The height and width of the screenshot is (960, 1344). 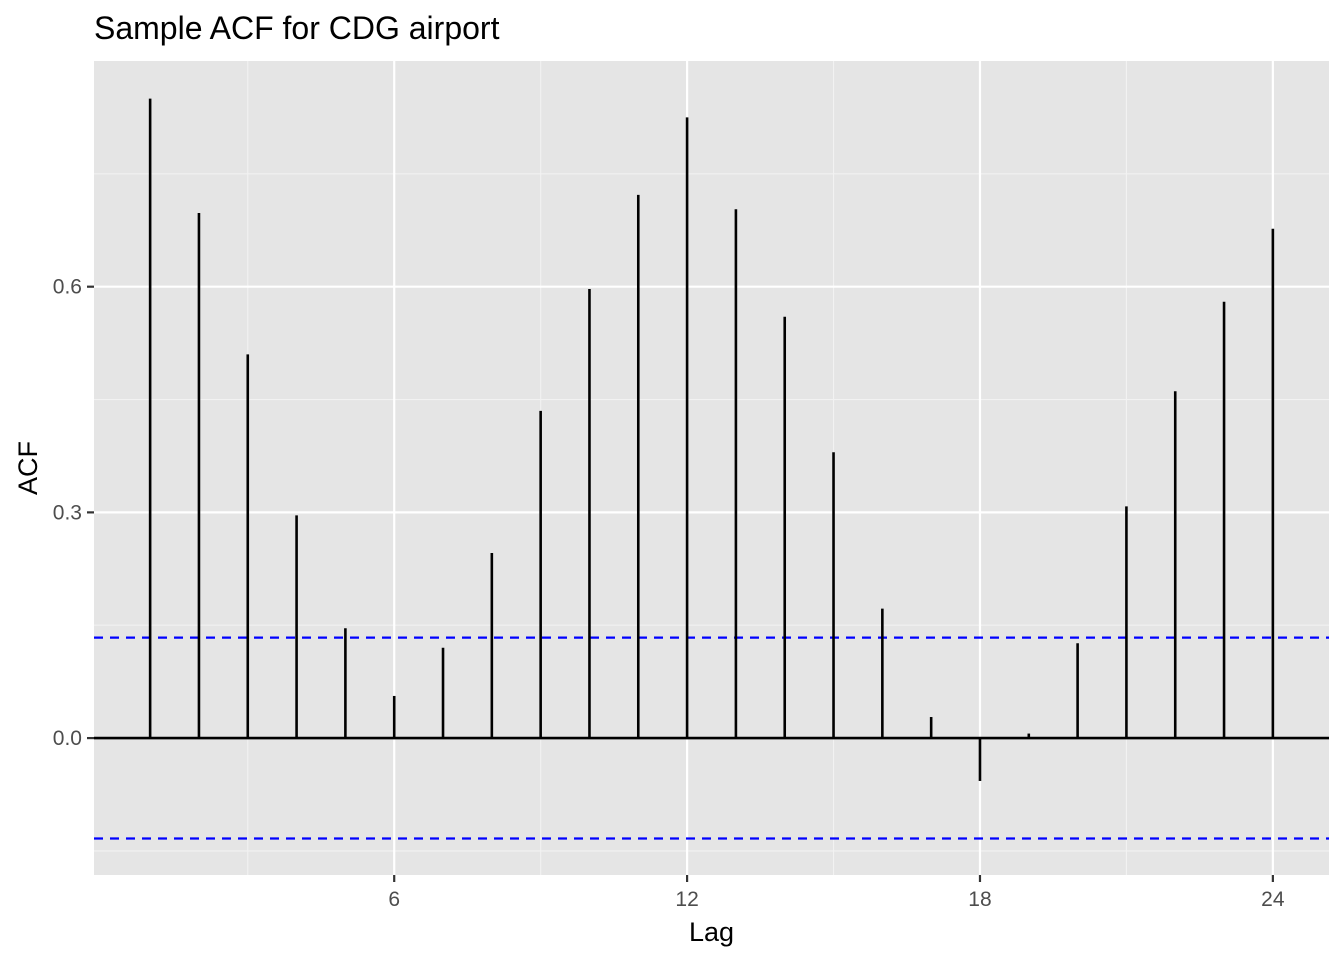 What do you see at coordinates (836, 893) in the screenshot?
I see `x-axis: 6 12 18 24` at bounding box center [836, 893].